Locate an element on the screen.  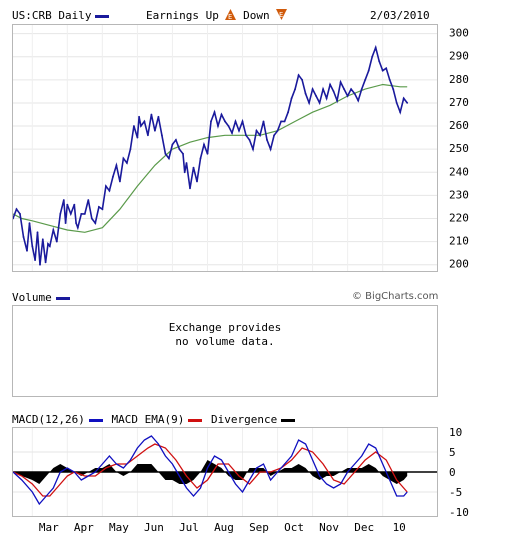
macd-swatch is located at coordinates (95, 420).